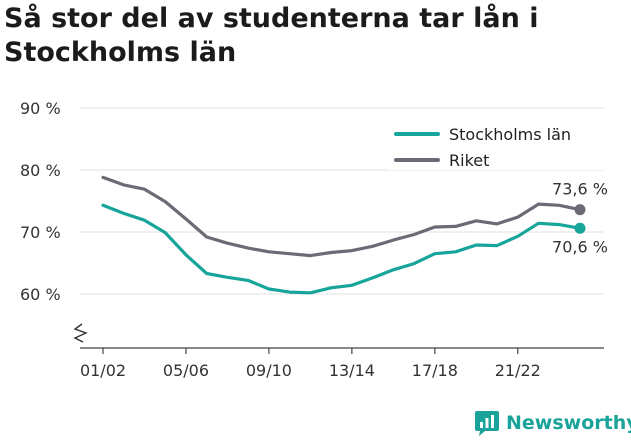 Image resolution: width=631 pixels, height=440 pixels. I want to click on x-tick-label: 09/10, so click(269, 370).